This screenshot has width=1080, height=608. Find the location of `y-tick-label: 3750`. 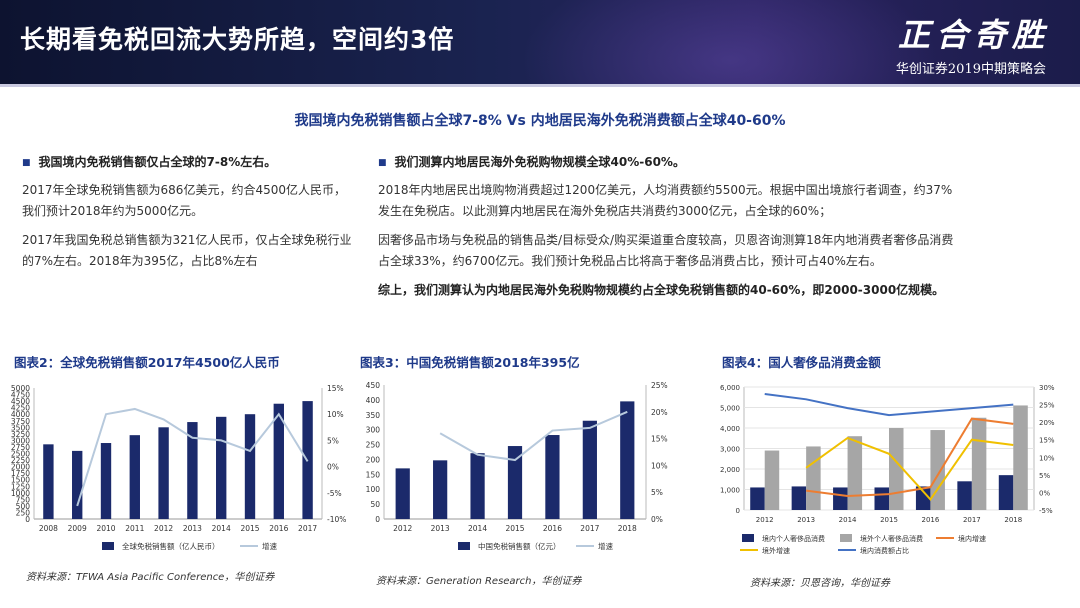

y-tick-label: 3750 is located at coordinates (20, 421).